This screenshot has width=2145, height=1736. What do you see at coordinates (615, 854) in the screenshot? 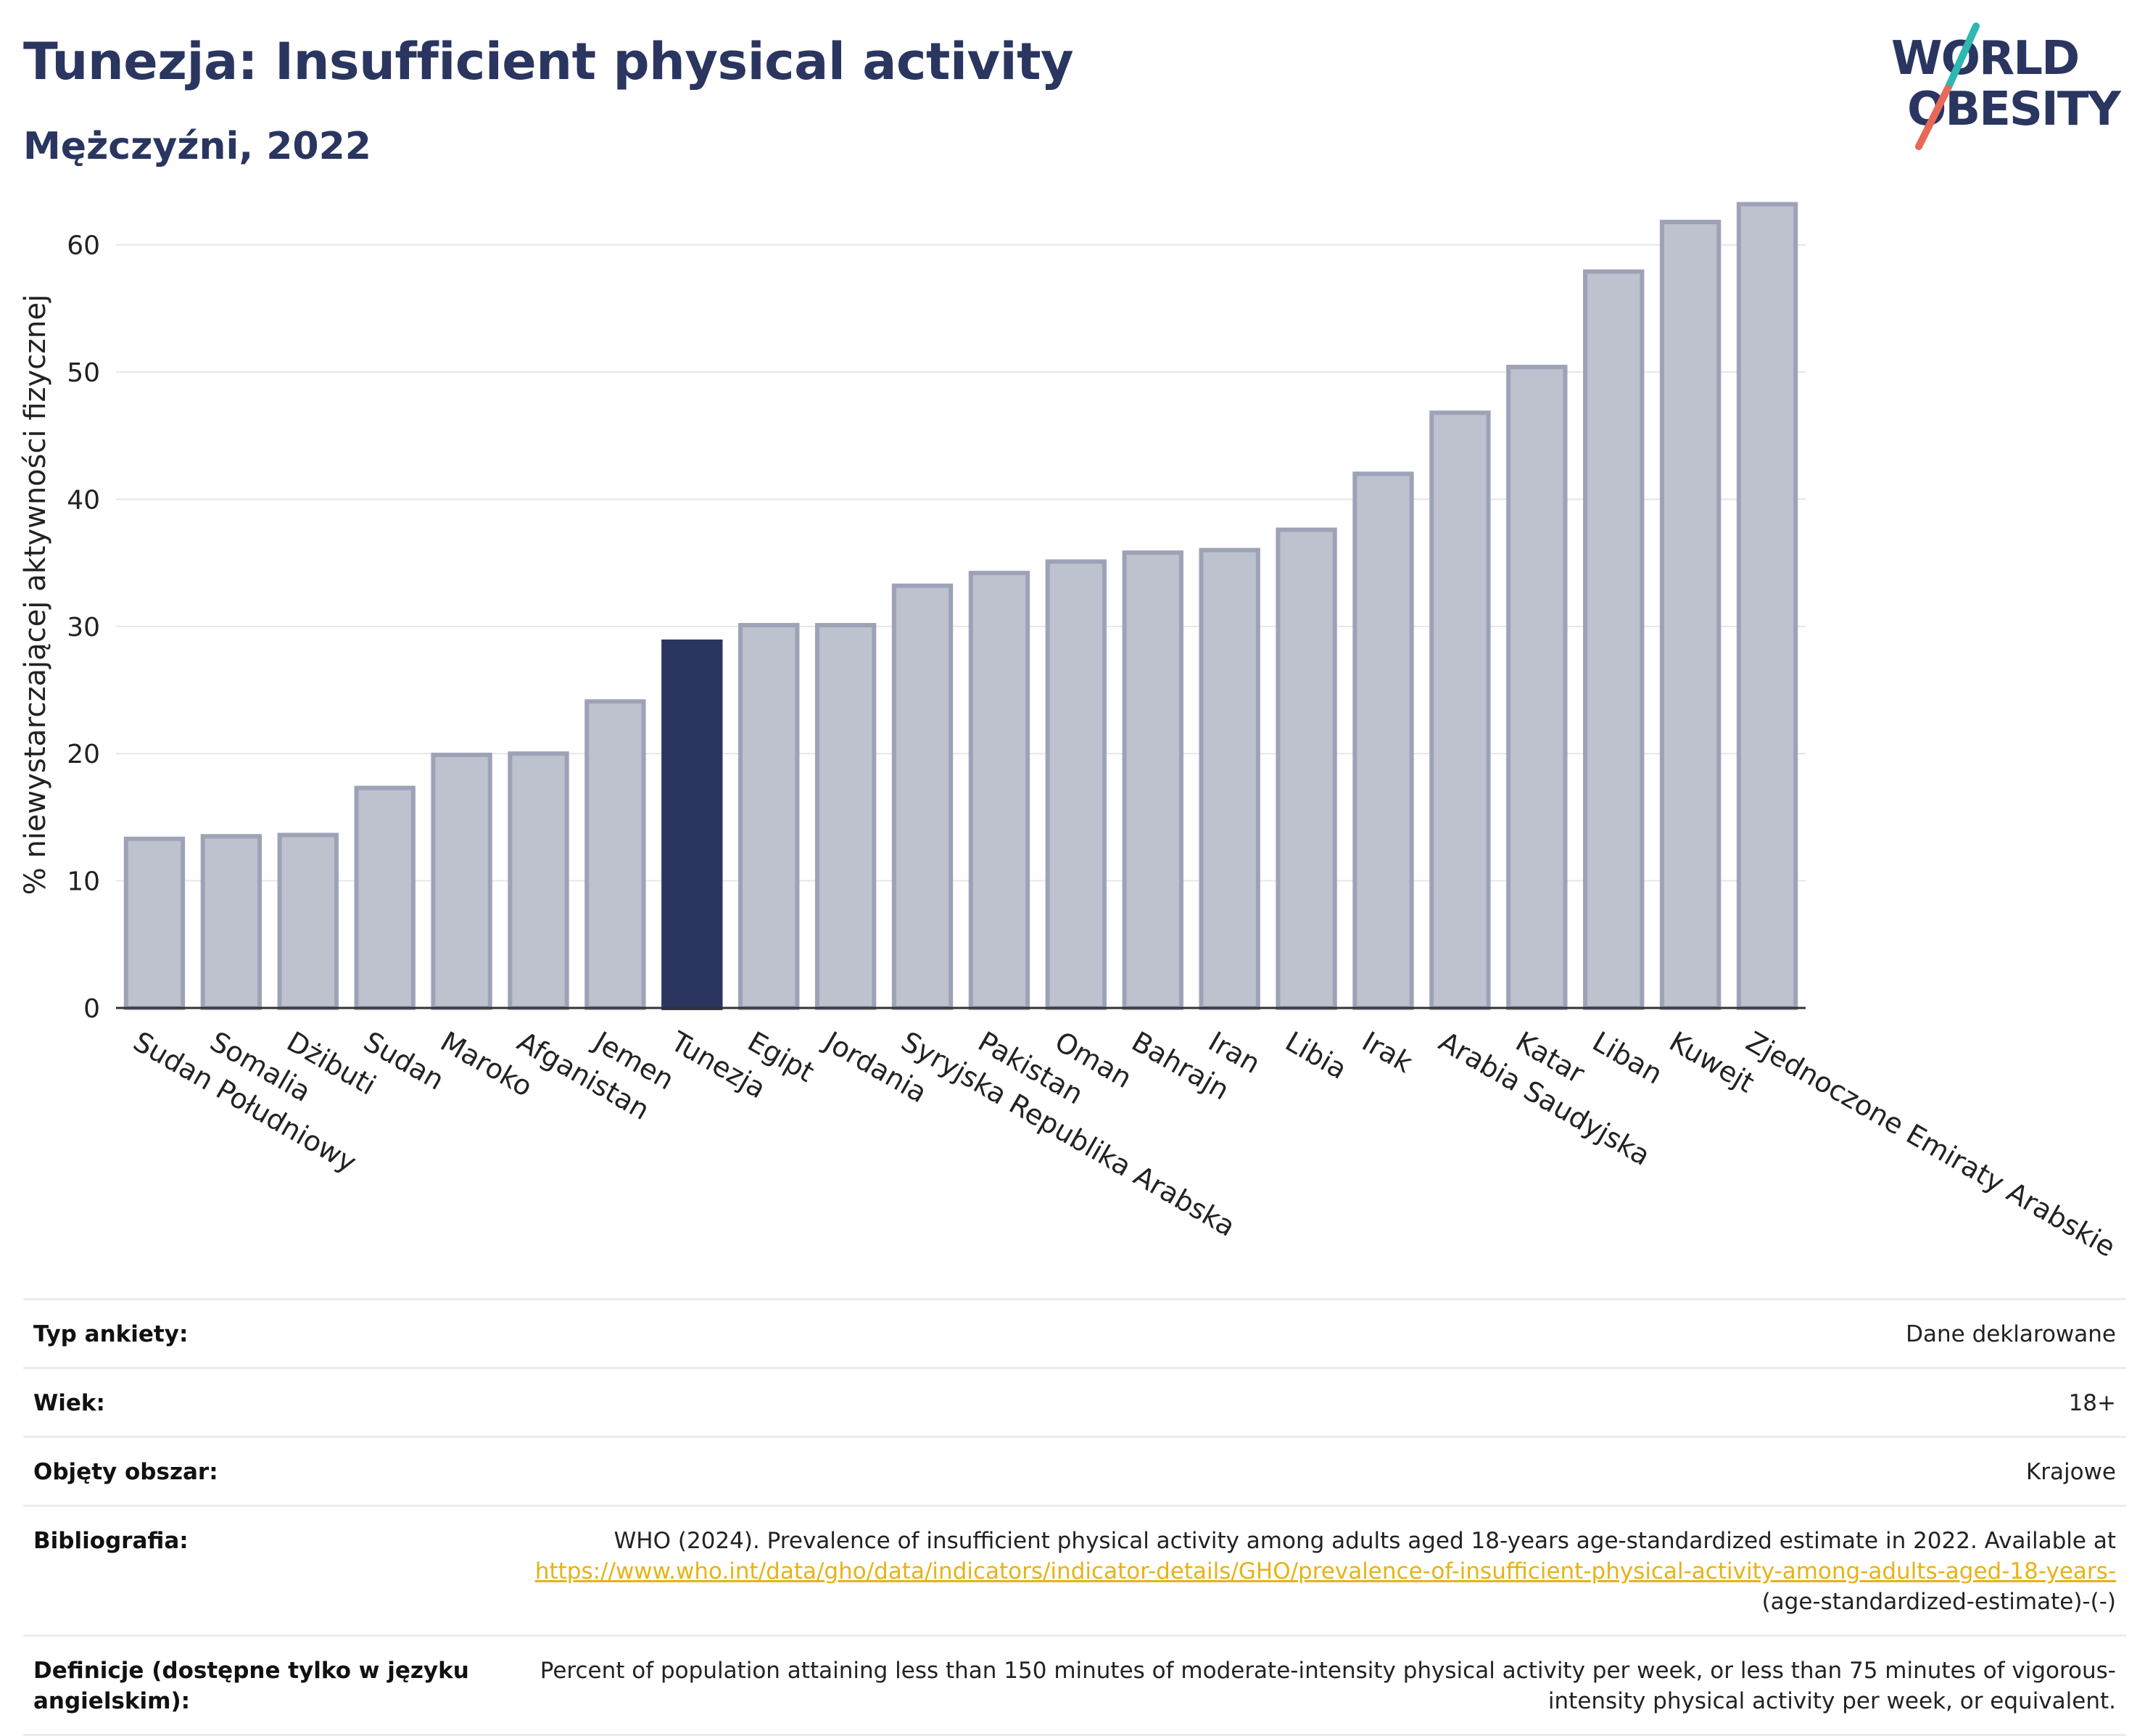
I see `bar-jemen` at bounding box center [615, 854].